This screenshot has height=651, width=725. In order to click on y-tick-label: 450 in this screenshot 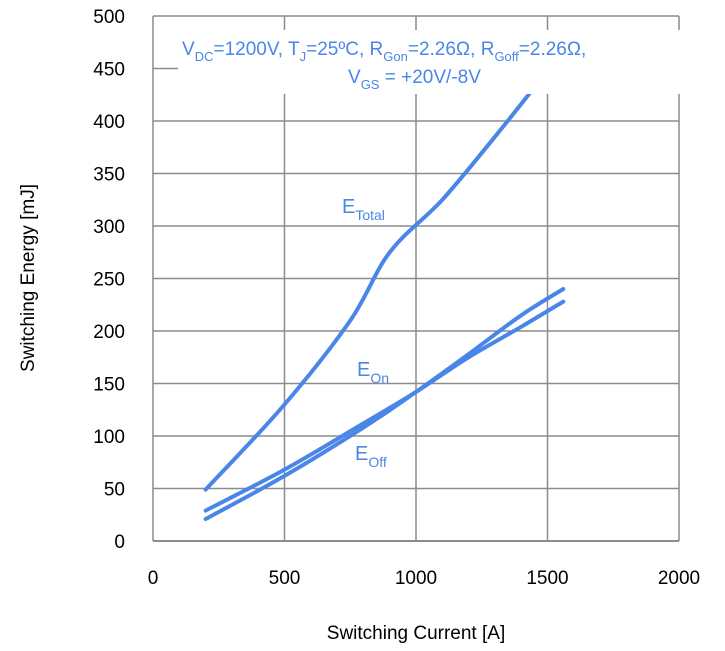, I will do `click(109, 70)`.